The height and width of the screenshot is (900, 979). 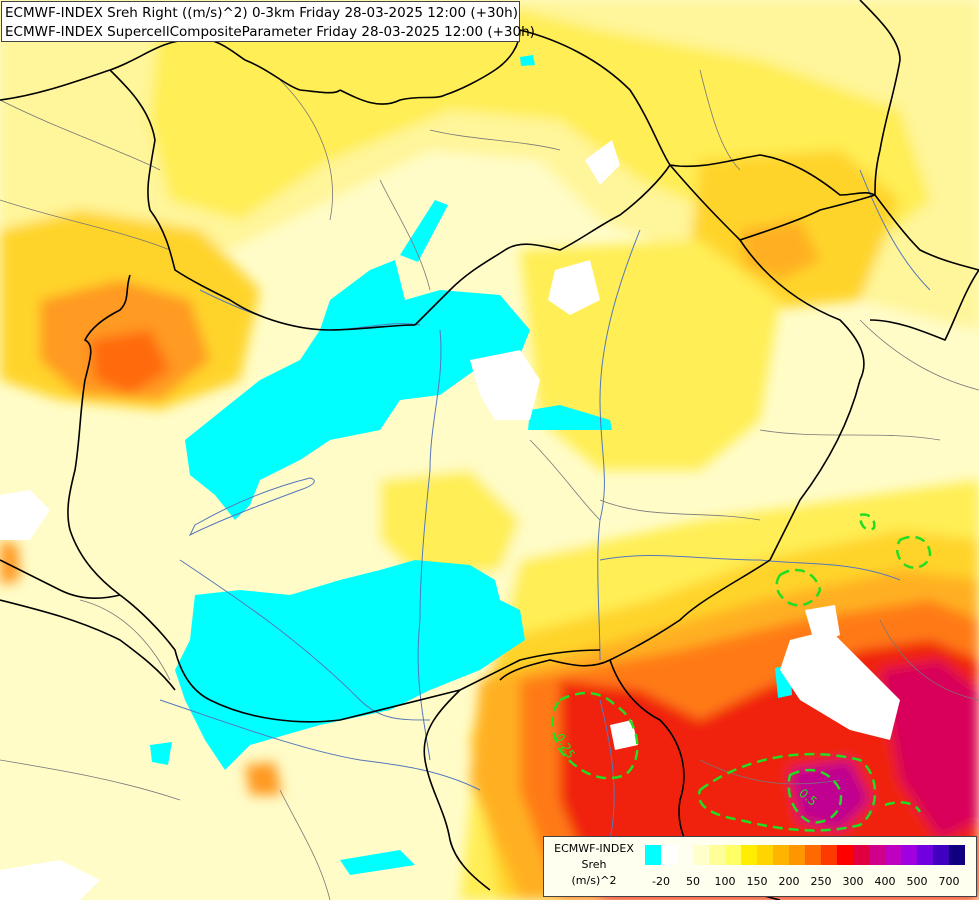 What do you see at coordinates (789, 881) in the screenshot?
I see `legend-tick-label: 200` at bounding box center [789, 881].